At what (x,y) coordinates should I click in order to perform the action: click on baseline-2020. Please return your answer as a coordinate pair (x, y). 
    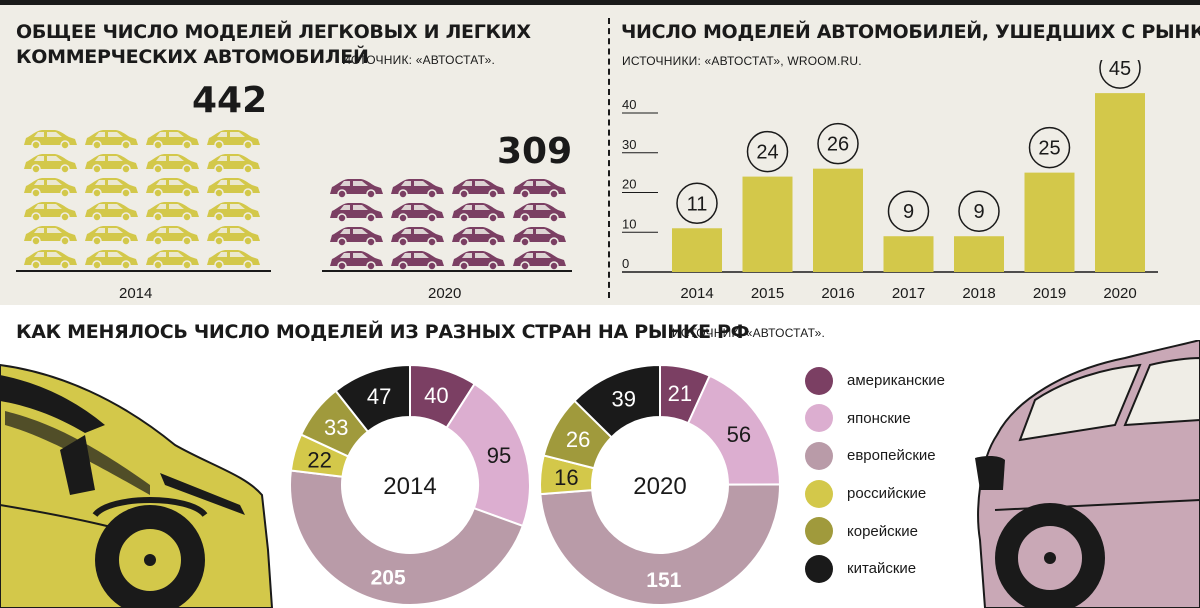
    Looking at the image, I should click on (447, 271).